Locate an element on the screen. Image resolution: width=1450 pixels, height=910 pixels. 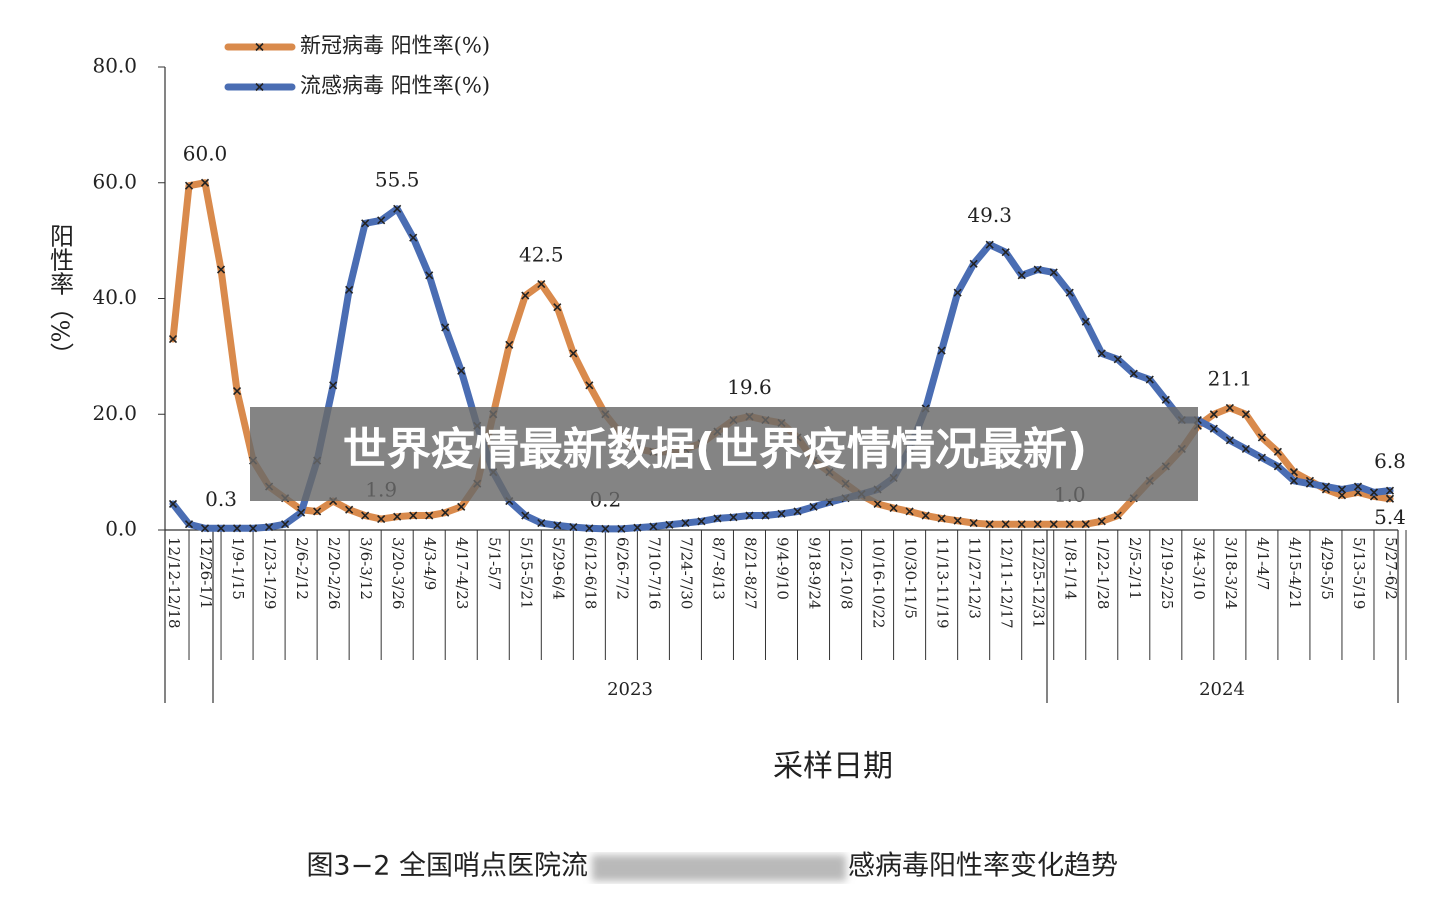
value-label: 55.5 is located at coordinates (397, 179).